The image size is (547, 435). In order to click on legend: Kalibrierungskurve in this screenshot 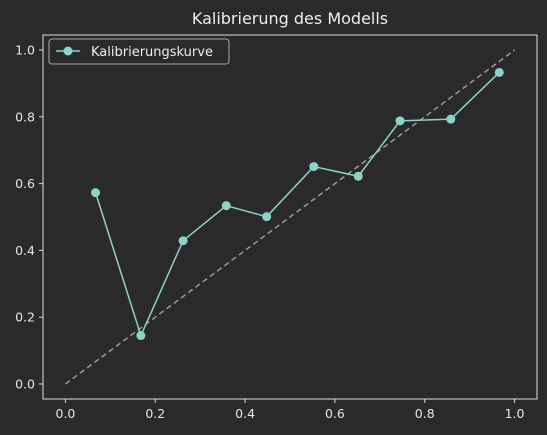, I will do `click(139, 51)`.